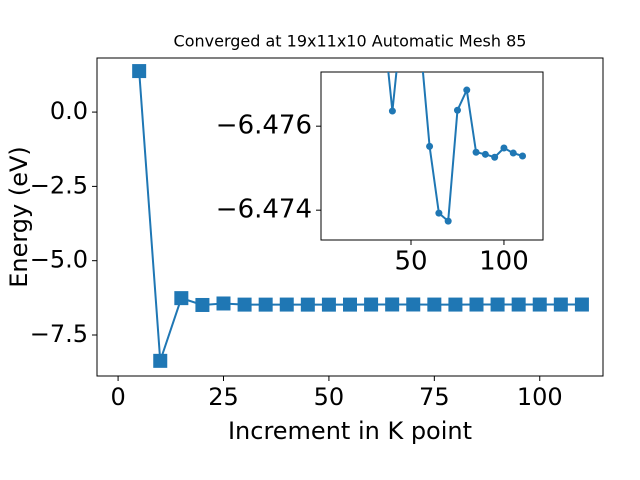  Describe the element at coordinates (59, 260) in the screenshot. I see `y-tick-label: −5.0` at that location.